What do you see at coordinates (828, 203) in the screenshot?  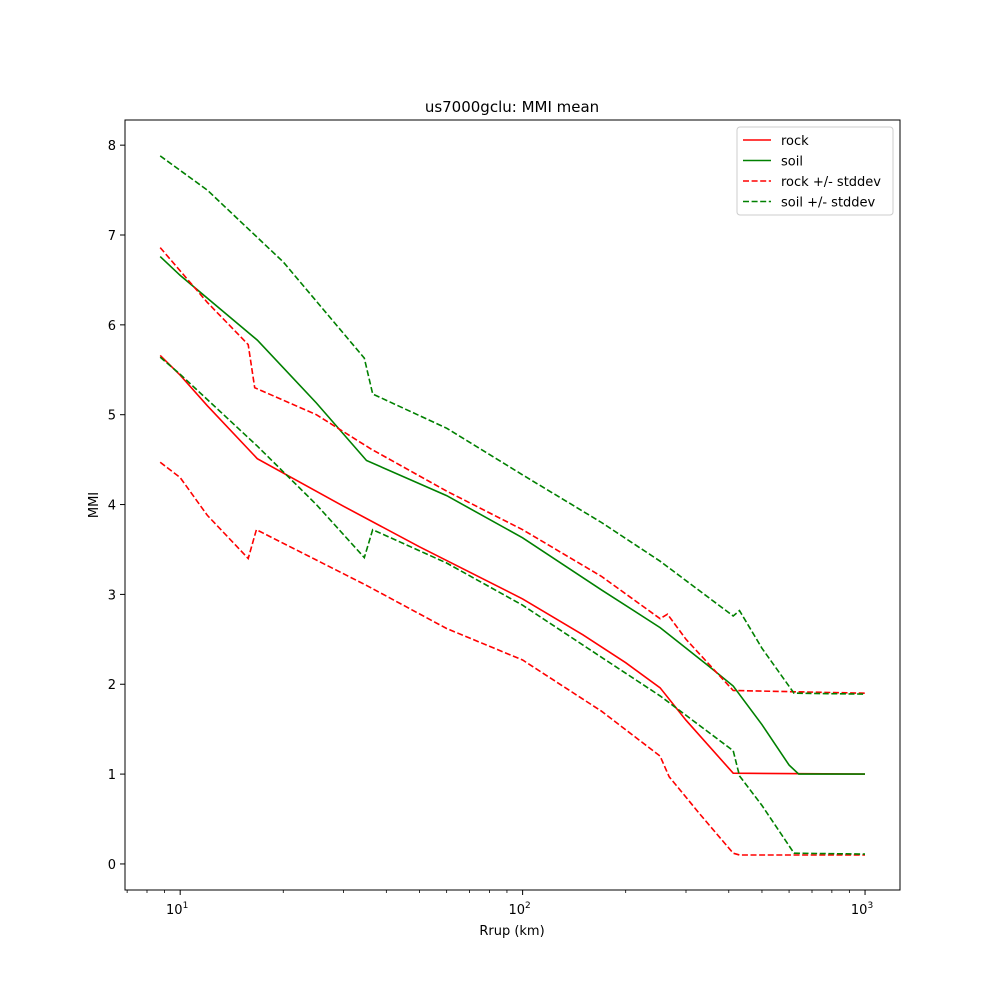 I see `legend-label: soil +/- stddev` at bounding box center [828, 203].